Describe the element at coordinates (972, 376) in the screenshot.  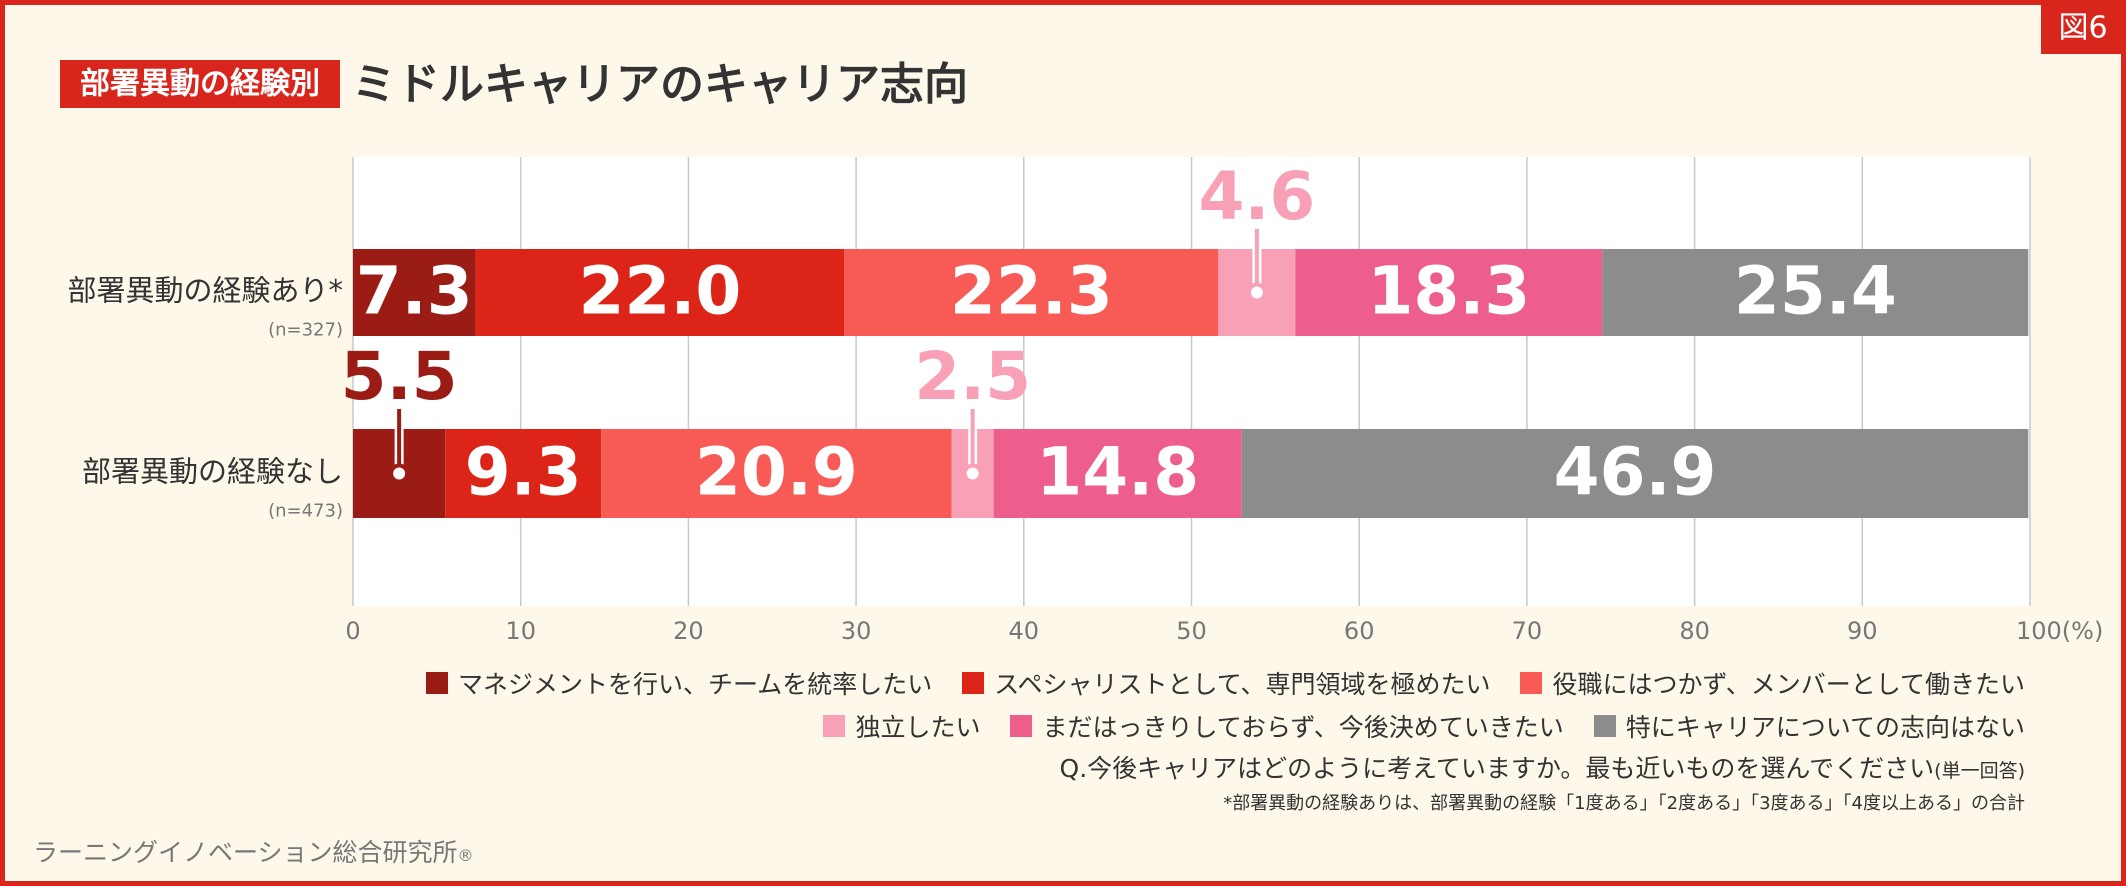
I see `value-label: 2.5` at that location.